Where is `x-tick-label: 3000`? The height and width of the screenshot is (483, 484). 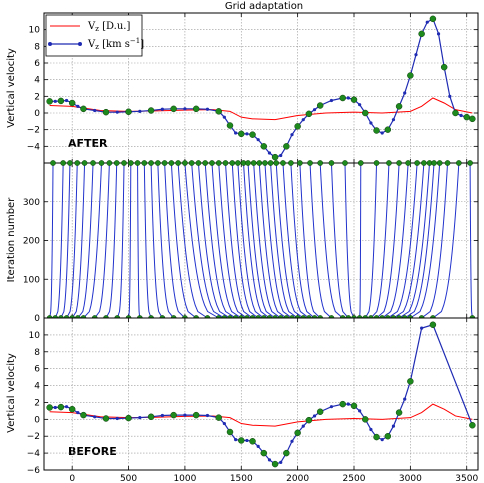 x-tick-label: 3000 is located at coordinates (410, 478).